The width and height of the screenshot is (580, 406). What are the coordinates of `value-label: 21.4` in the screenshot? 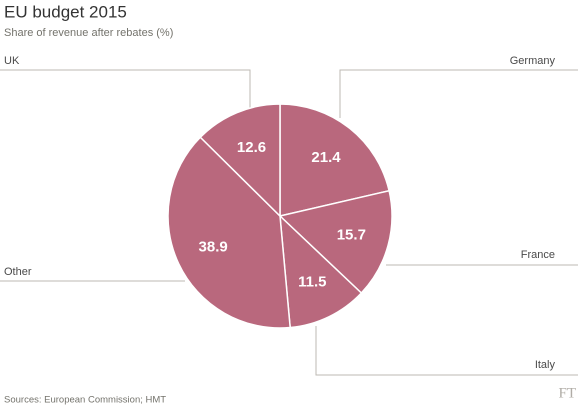 It's located at (326, 157).